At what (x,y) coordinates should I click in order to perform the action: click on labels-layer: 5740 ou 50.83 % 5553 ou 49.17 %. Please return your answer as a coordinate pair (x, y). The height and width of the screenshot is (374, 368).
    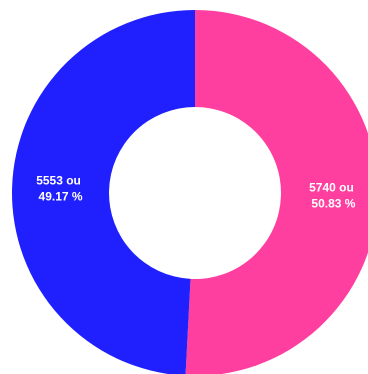
    Looking at the image, I should click on (196, 191).